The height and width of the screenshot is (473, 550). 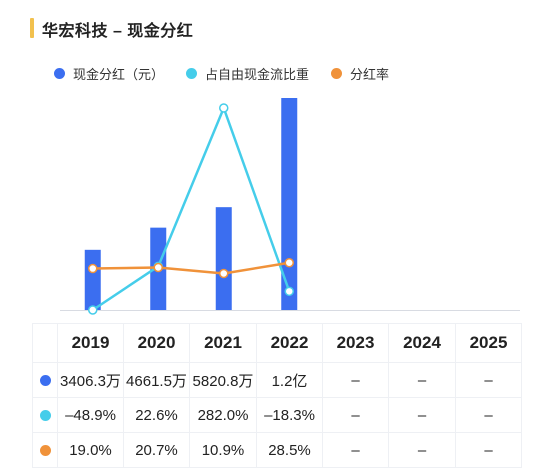 What do you see at coordinates (32, 28) in the screenshot?
I see `title-accent-bar` at bounding box center [32, 28].